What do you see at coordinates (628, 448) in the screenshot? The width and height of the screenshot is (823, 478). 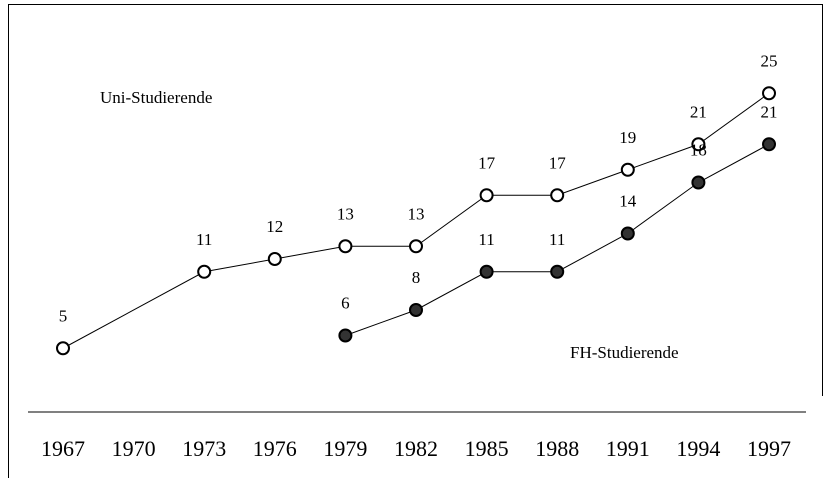 I see `x-tick-label: 1991` at bounding box center [628, 448].